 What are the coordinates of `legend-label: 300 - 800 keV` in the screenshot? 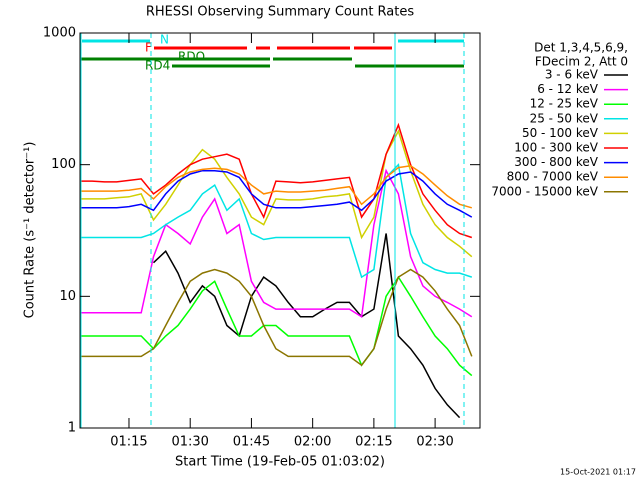 It's located at (556, 162).